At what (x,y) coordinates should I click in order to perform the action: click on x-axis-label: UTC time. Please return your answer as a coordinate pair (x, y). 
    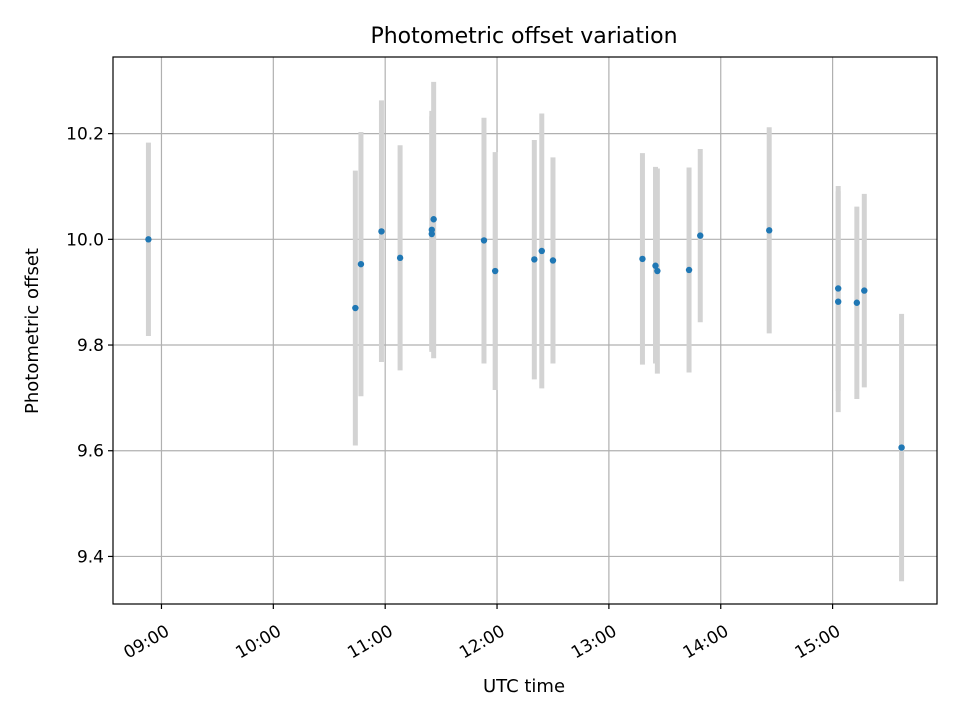
    Looking at the image, I should click on (524, 686).